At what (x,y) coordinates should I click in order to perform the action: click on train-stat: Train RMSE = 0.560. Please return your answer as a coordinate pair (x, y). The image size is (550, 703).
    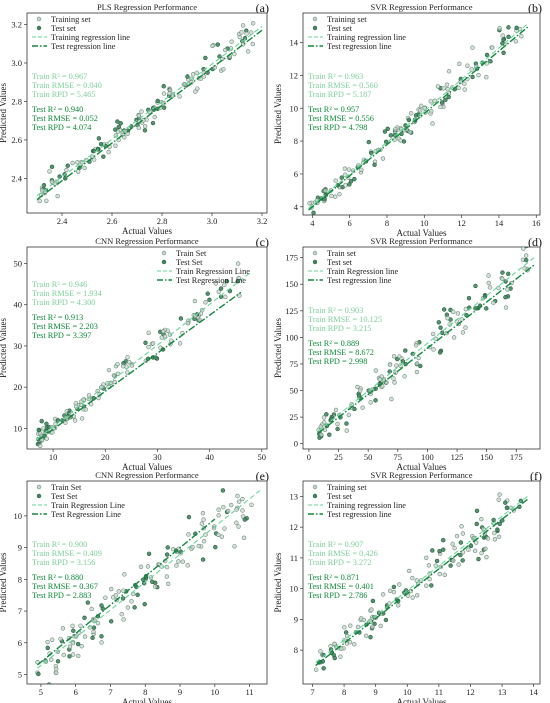
    Looking at the image, I should click on (343, 85).